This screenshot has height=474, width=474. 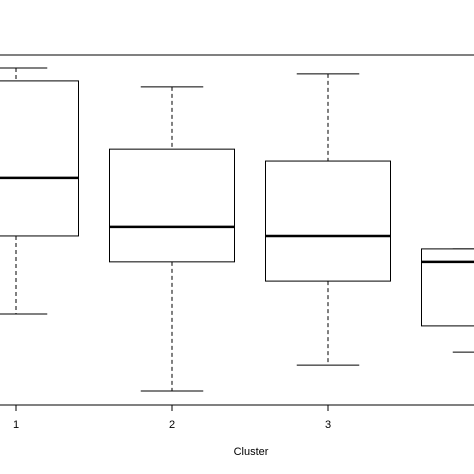 I want to click on x-tick-label: 3, so click(x=328, y=425).